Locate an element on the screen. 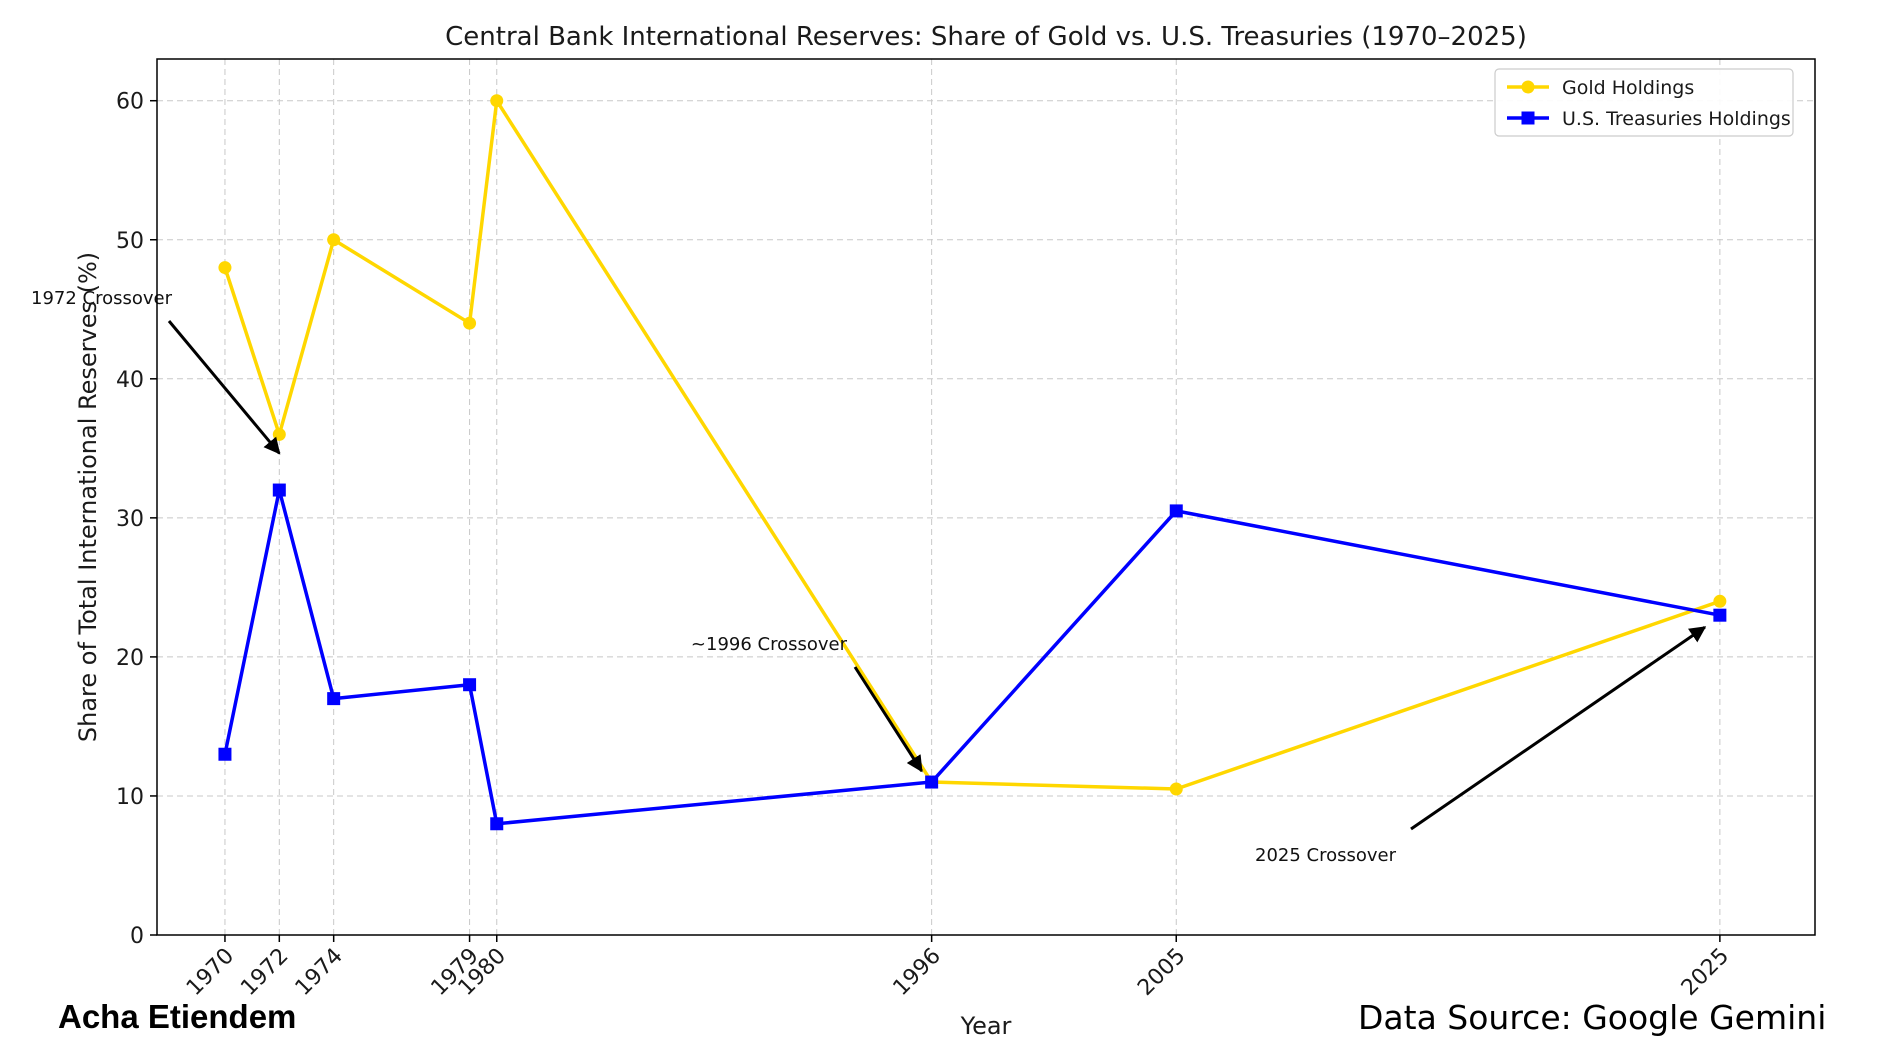  x-tick-label: 1970 is located at coordinates (210, 972).